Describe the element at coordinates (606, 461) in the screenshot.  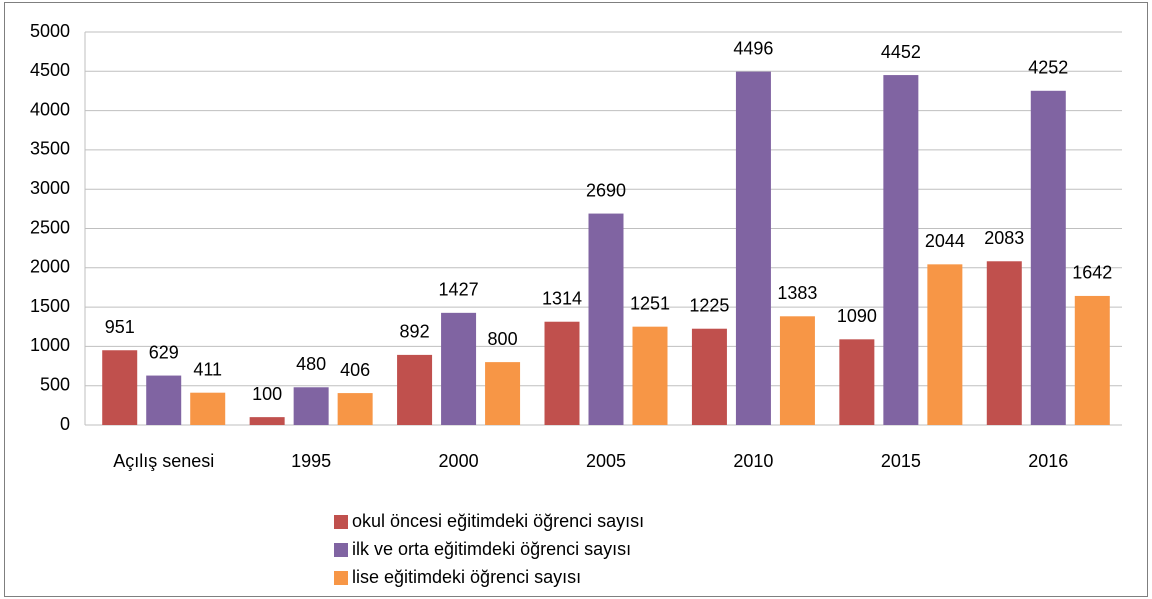
I see `x-tick-label: 2005` at that location.